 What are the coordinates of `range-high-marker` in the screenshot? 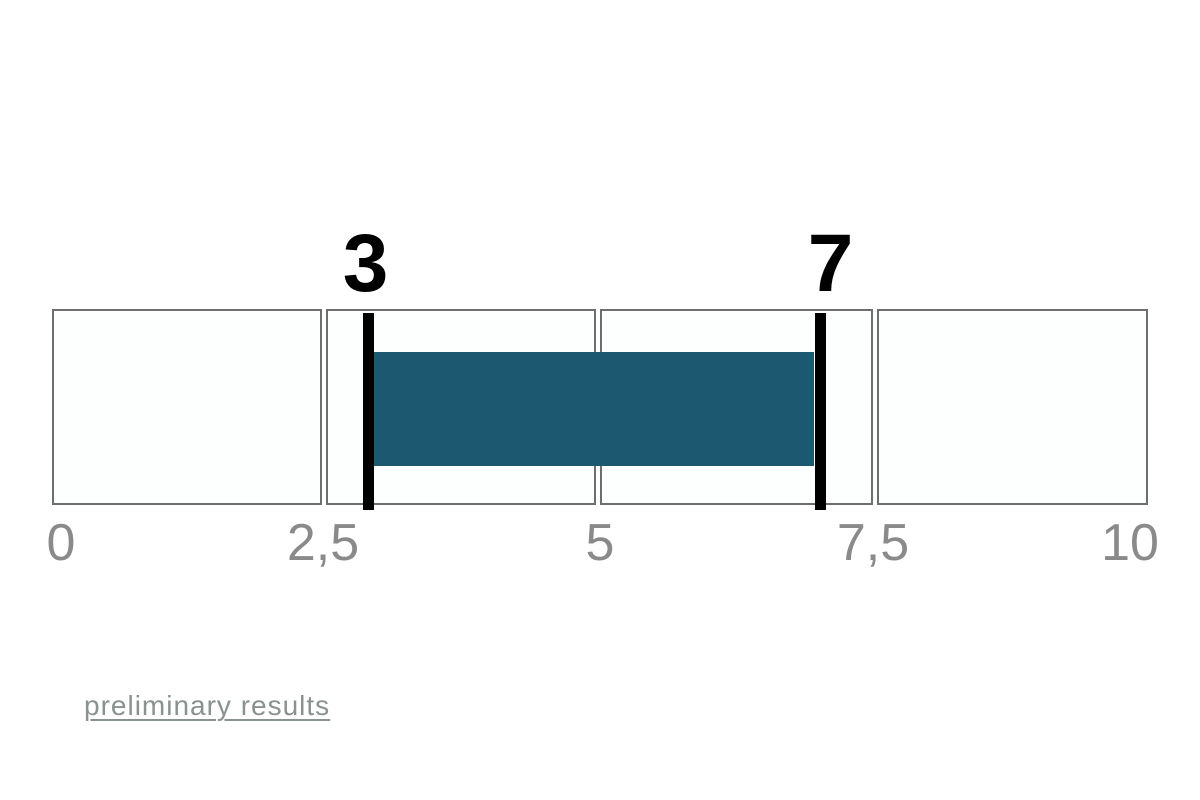 It's located at (820, 411).